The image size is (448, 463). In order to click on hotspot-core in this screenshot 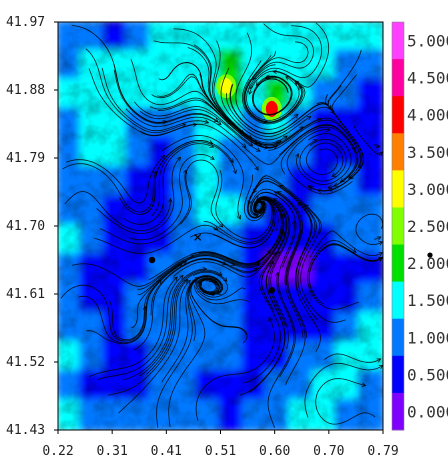, I will do `click(271, 108)`.